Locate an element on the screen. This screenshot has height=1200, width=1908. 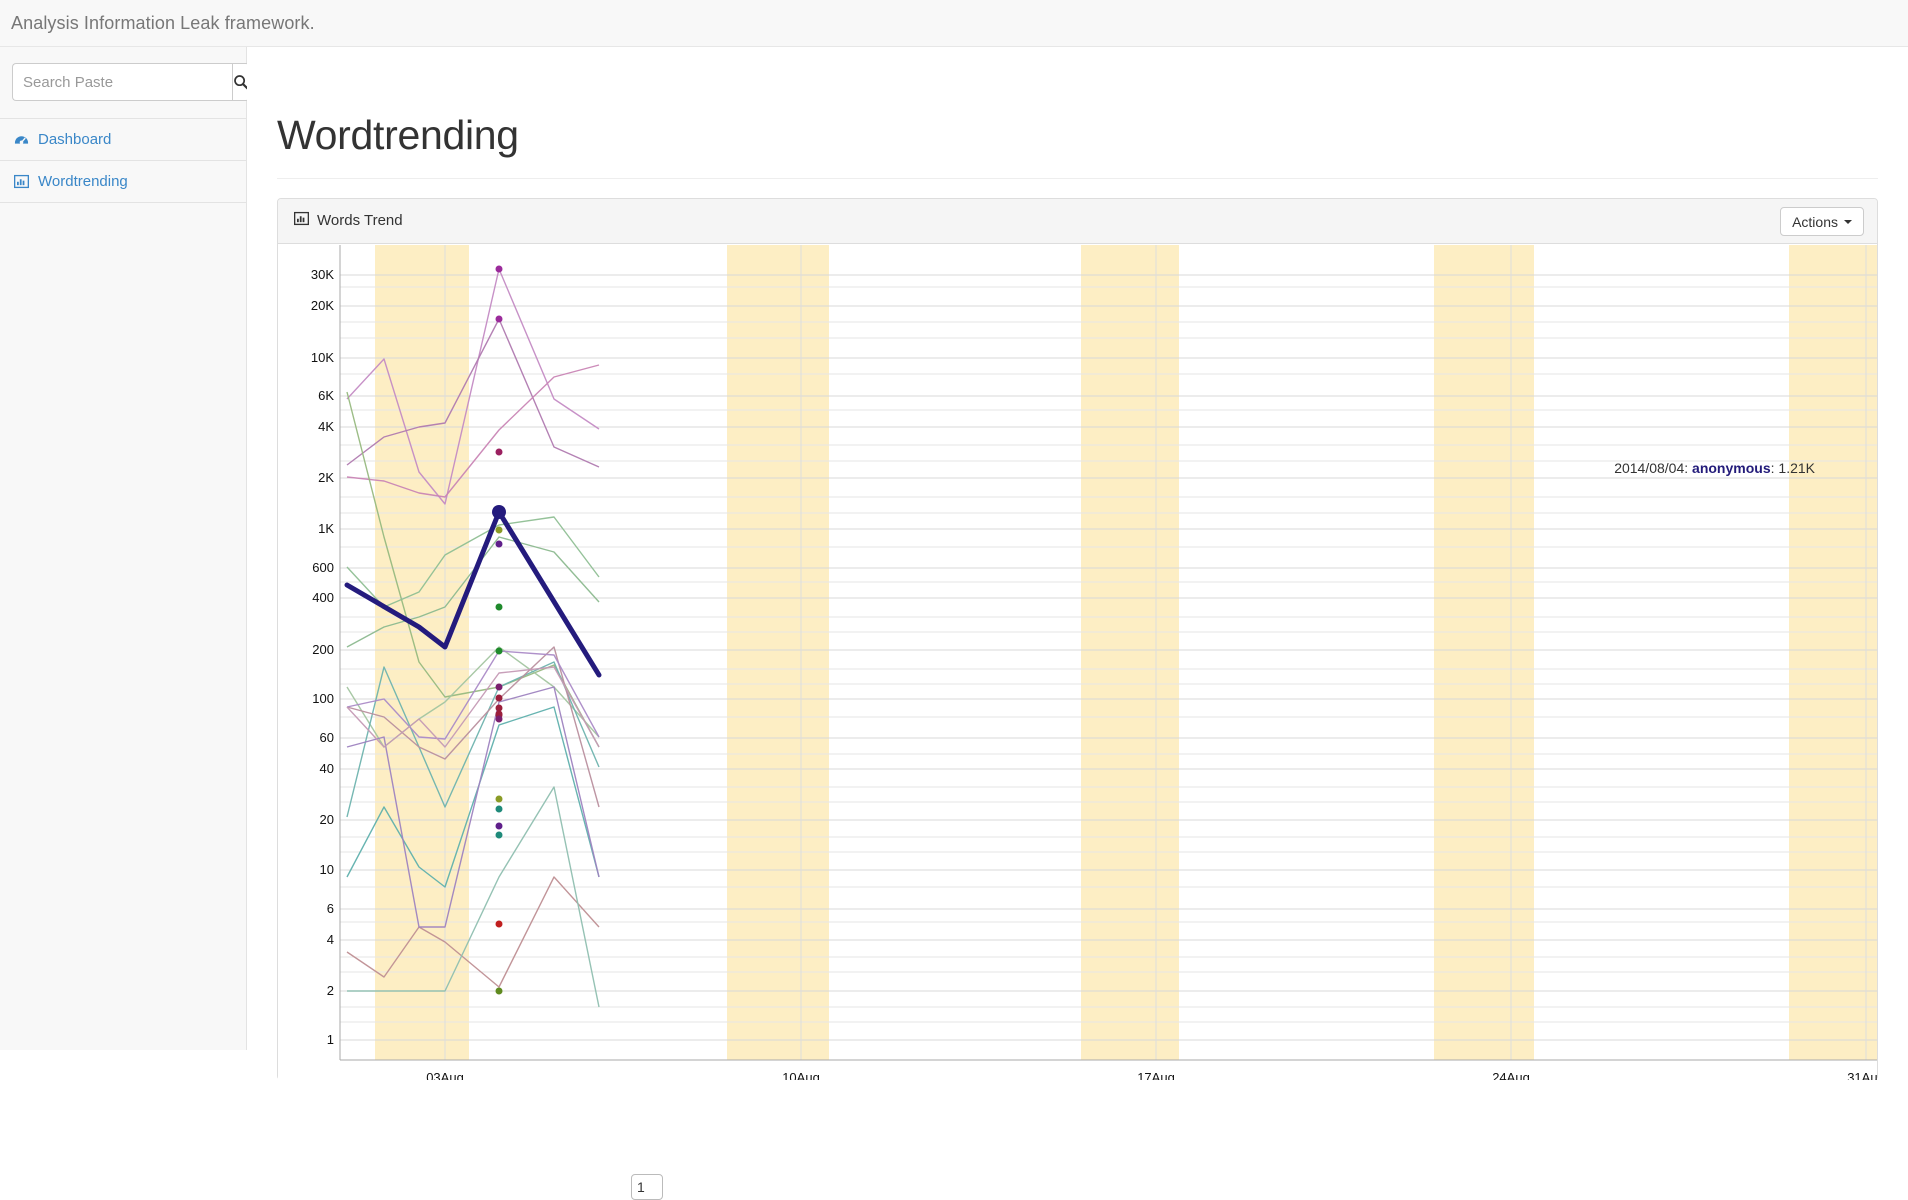
y-axis-tick-label: 1 is located at coordinates (330, 1039).